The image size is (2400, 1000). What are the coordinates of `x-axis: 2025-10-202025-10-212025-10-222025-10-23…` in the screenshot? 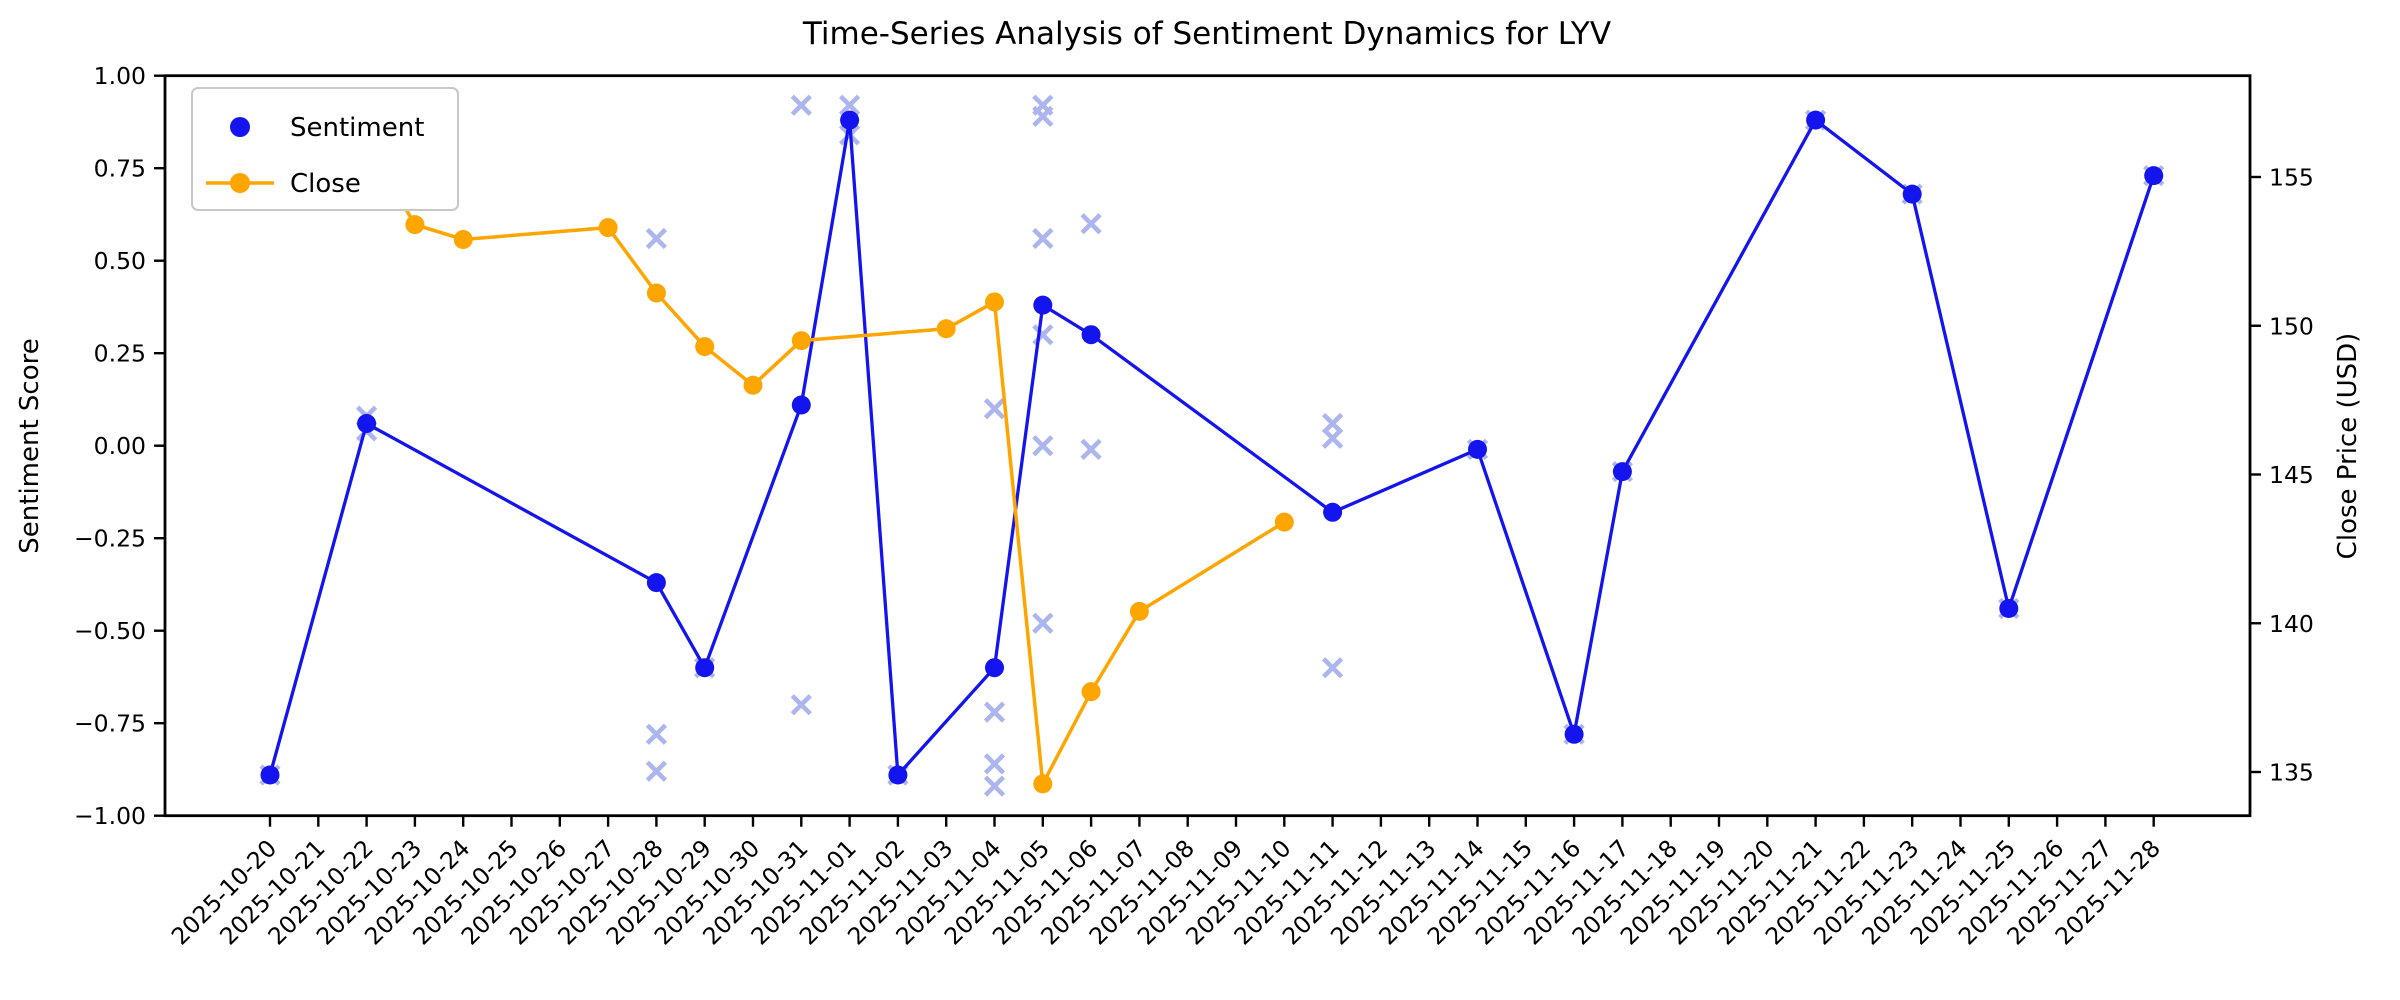 It's located at (1166, 883).